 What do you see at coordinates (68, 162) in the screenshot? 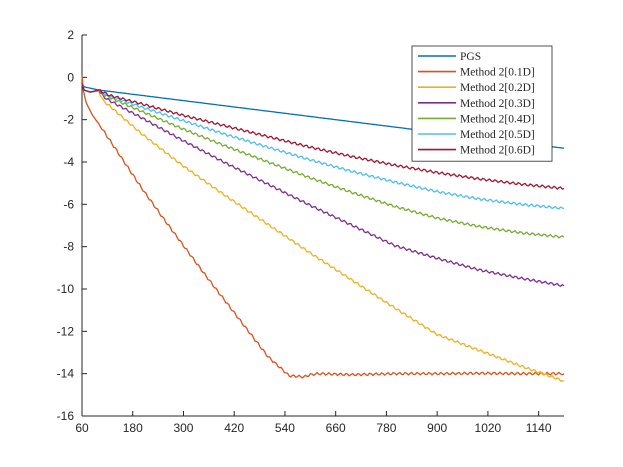
I see `y-tick-label: -4` at bounding box center [68, 162].